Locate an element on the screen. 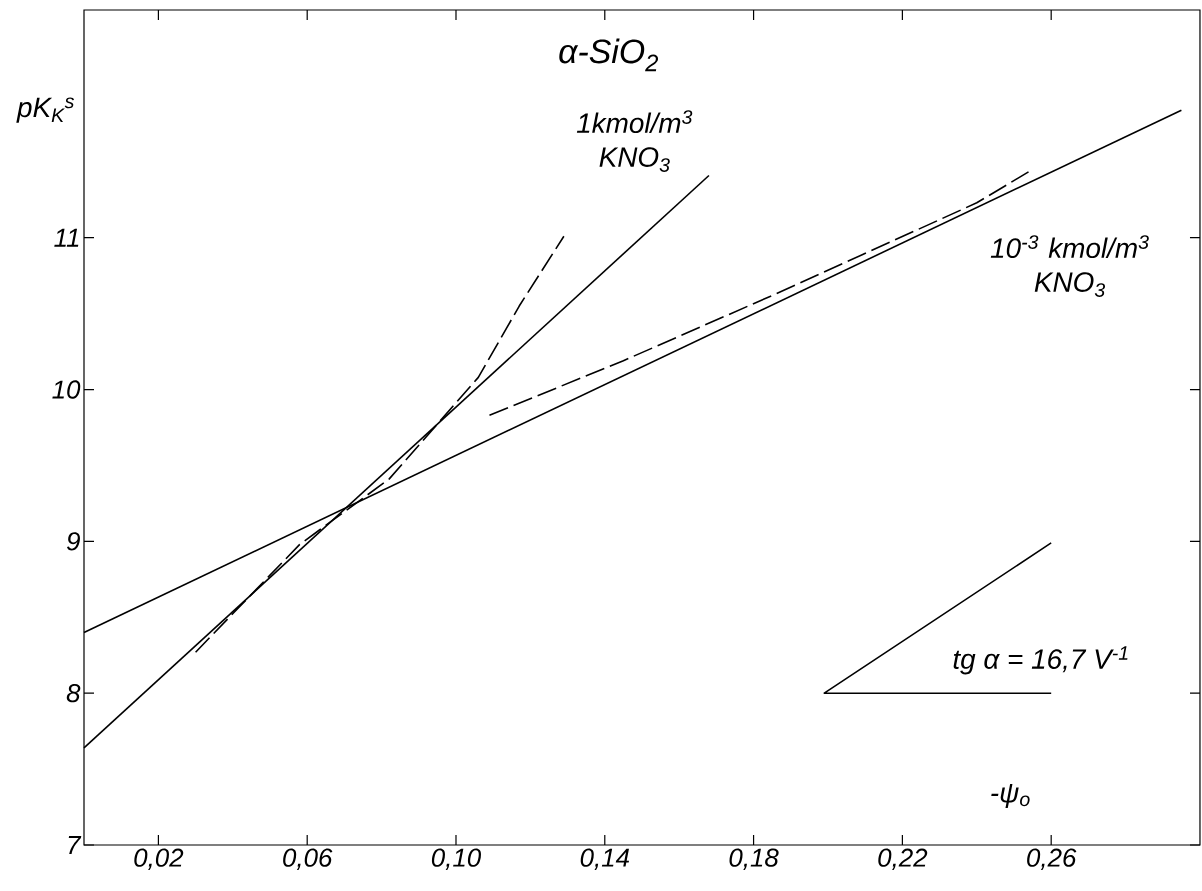  x-tick-label: 0,10 is located at coordinates (456, 859).